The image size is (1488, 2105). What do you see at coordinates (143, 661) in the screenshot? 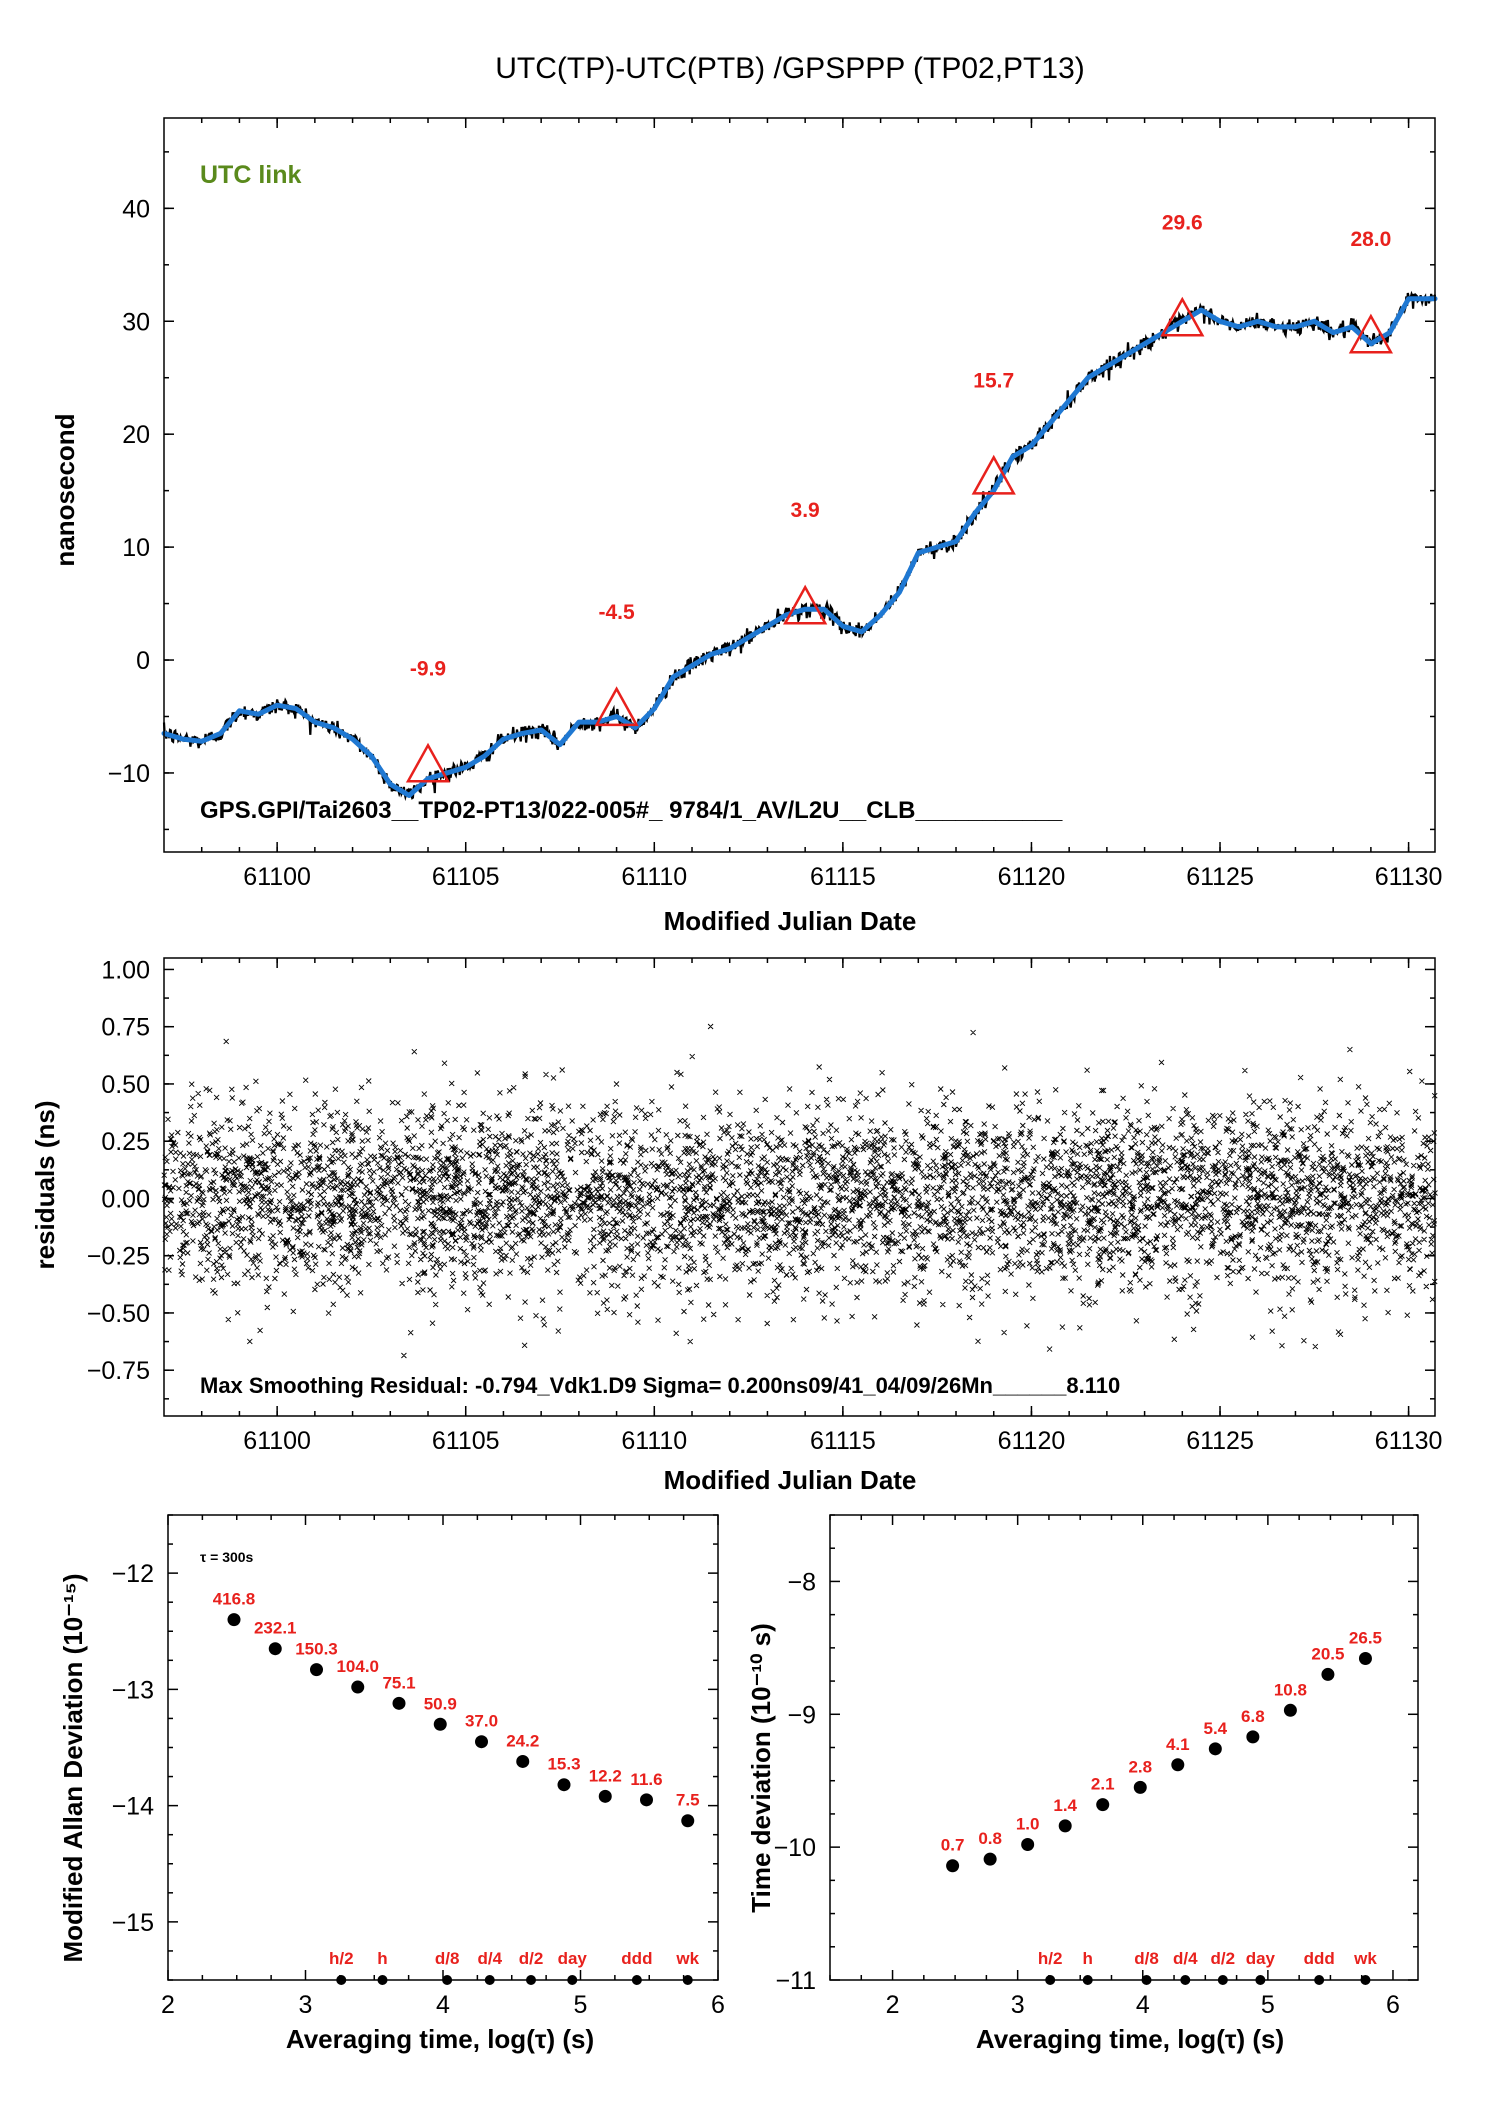
I see `time-series-ytick-label: 0` at bounding box center [143, 661].